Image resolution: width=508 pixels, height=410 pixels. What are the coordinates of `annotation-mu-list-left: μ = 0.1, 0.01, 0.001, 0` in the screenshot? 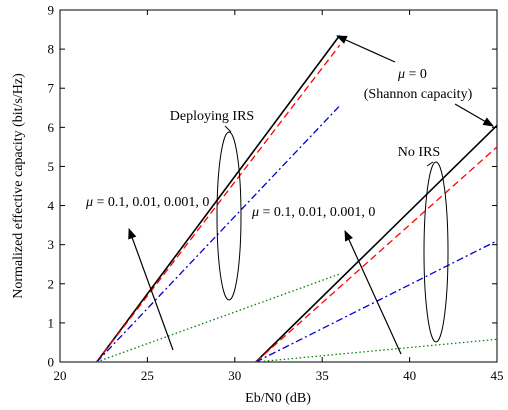 It's located at (147, 202).